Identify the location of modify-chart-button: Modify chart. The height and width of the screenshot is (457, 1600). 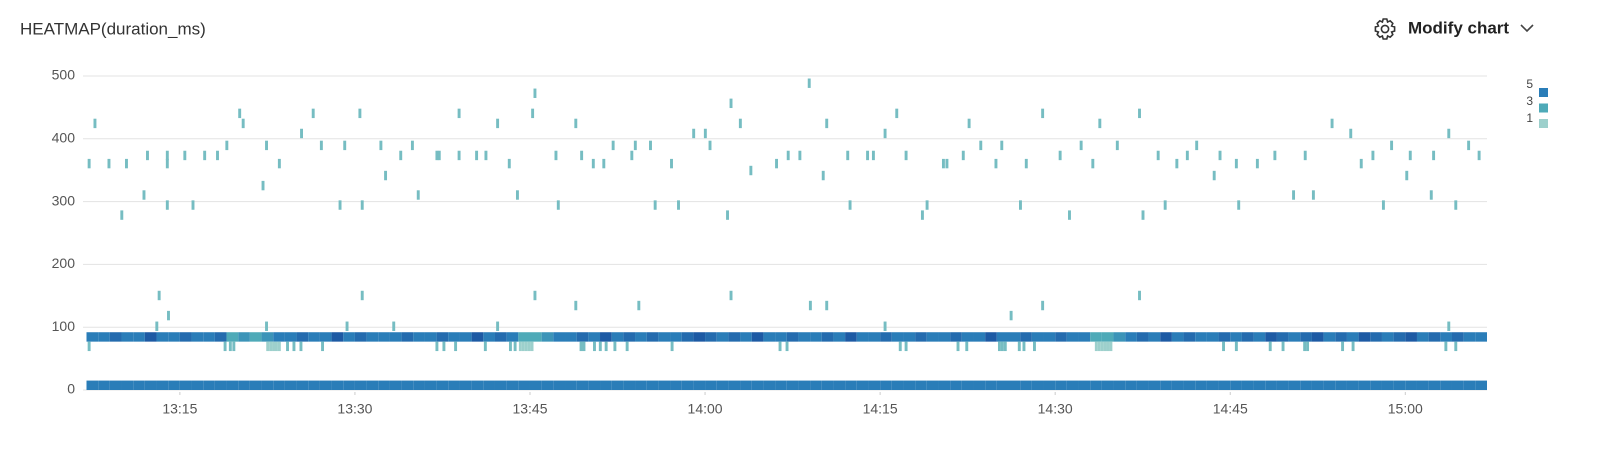
(1454, 29).